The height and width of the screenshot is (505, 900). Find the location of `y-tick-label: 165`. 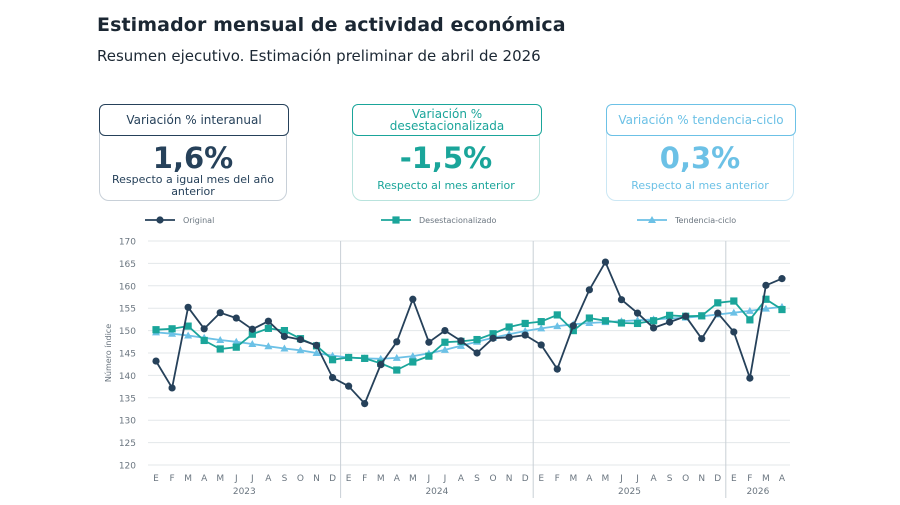

y-tick-label: 165 is located at coordinates (127, 265).